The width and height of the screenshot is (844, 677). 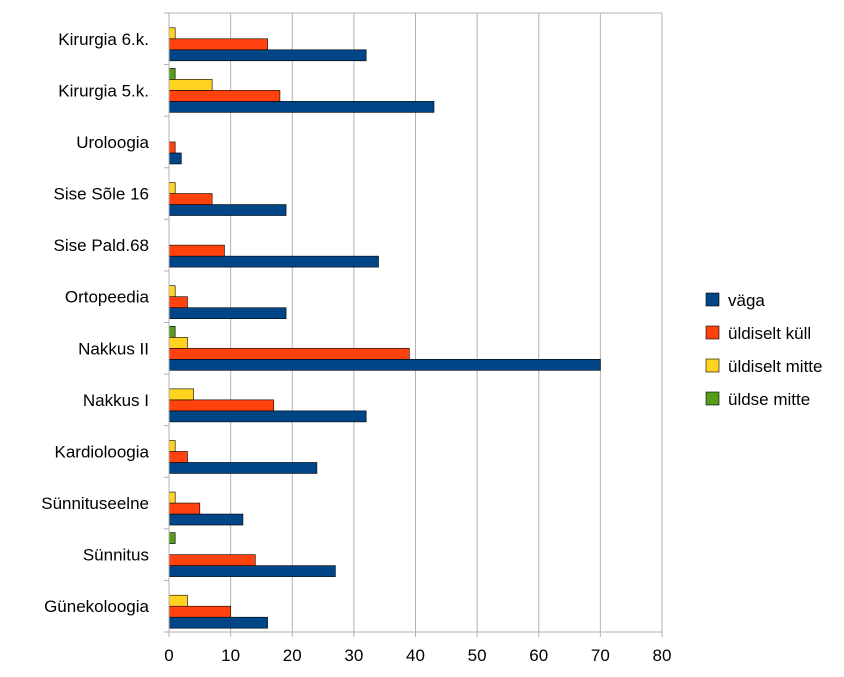 What do you see at coordinates (101, 451) in the screenshot?
I see `category-label: Kardioloogia` at bounding box center [101, 451].